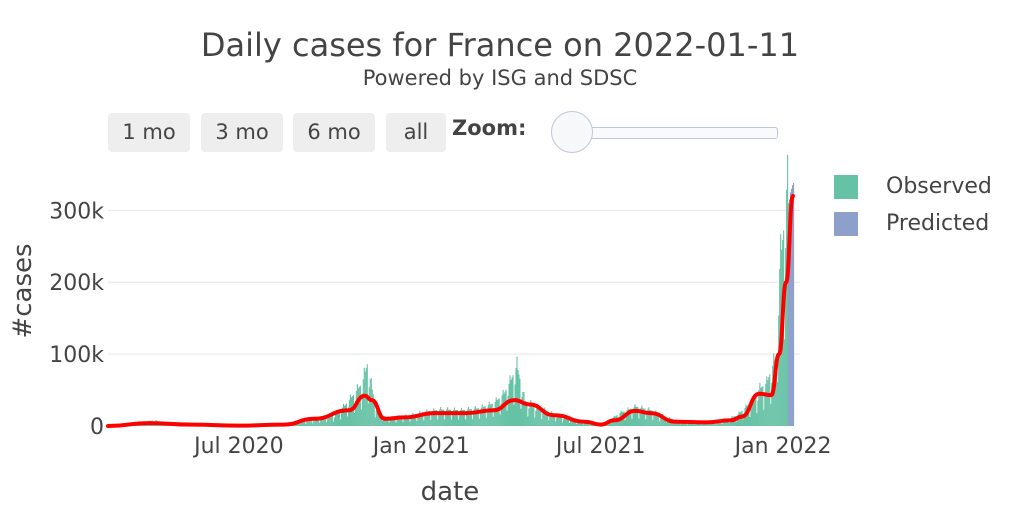 Image resolution: width=1011 pixels, height=518 pixels. Describe the element at coordinates (334, 132) in the screenshot. I see `range-6mo-button: 6 mo` at that location.